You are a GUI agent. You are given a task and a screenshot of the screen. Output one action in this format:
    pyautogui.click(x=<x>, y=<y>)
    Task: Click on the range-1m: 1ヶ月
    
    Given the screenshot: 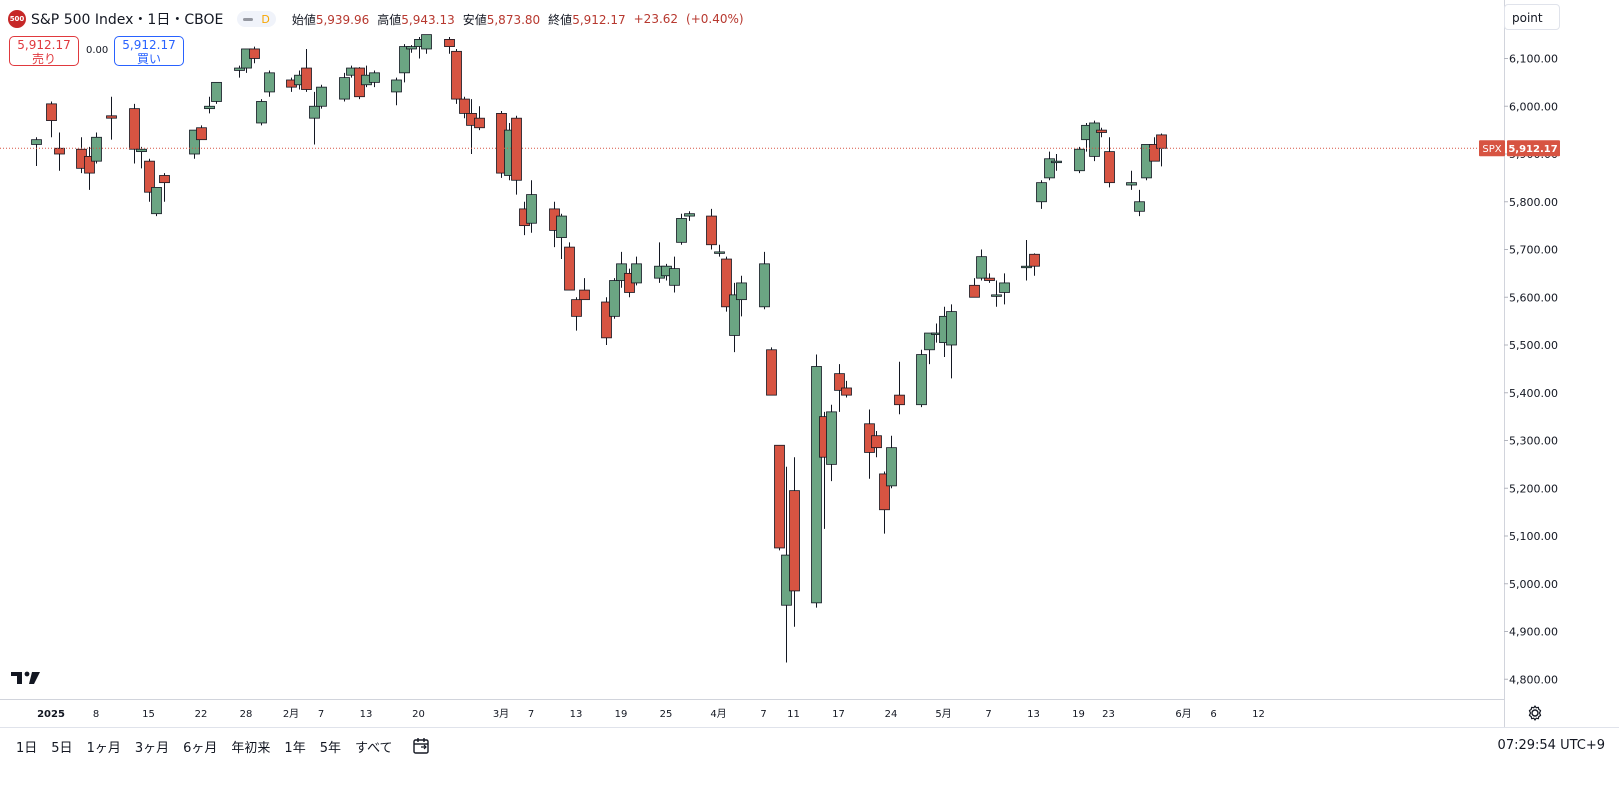 What is the action you would take?
    pyautogui.click(x=103, y=748)
    